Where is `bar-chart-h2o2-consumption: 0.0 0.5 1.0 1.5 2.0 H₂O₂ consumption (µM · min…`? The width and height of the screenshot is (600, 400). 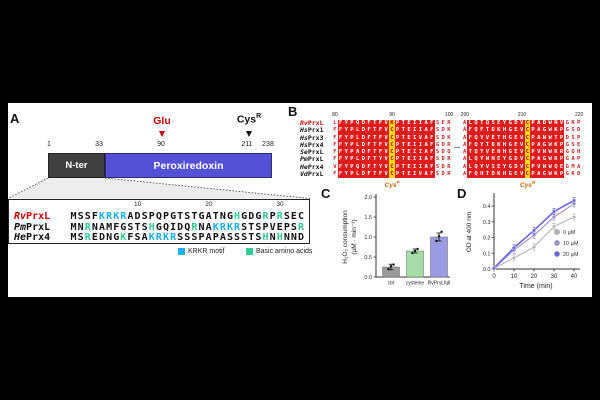 bar-chart-h2o2-consumption: 0.0 0.5 1.0 1.5 2.0 H₂O₂ consumption (µM · min… is located at coordinates (396, 240).